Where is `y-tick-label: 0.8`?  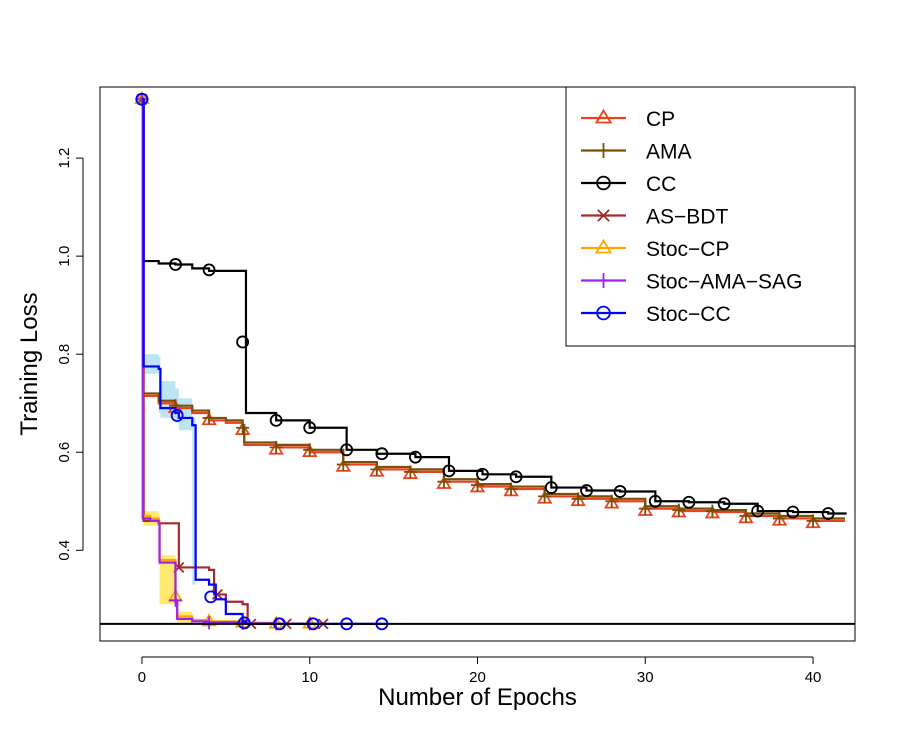 y-tick-label: 0.8 is located at coordinates (64, 354).